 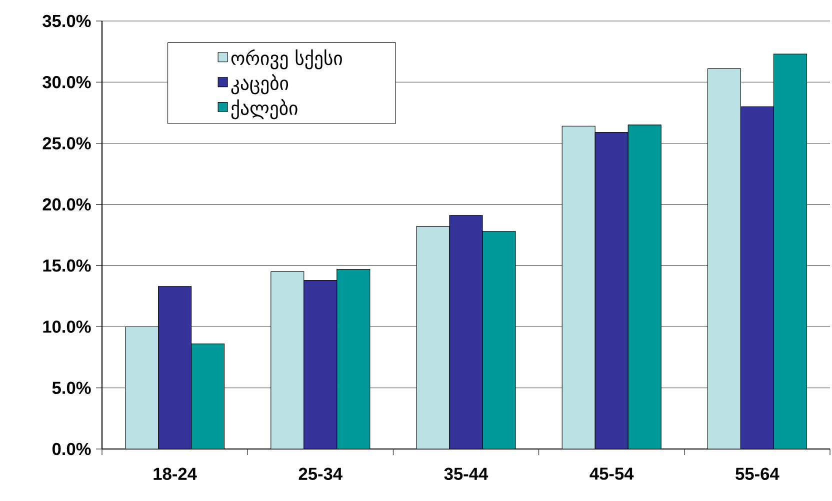 What do you see at coordinates (67, 265) in the screenshot?
I see `y-tick-label: 15.0%` at bounding box center [67, 265].